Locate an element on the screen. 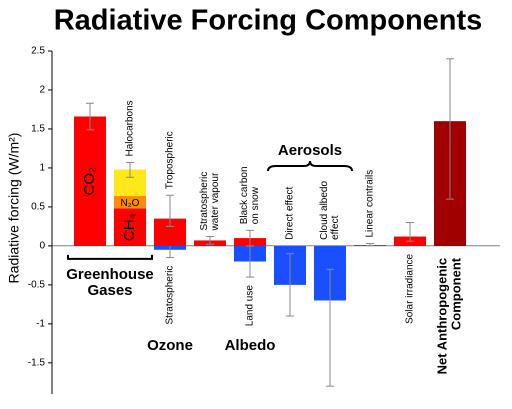 The image size is (512, 409). y-tick-label: 1 is located at coordinates (42, 168).